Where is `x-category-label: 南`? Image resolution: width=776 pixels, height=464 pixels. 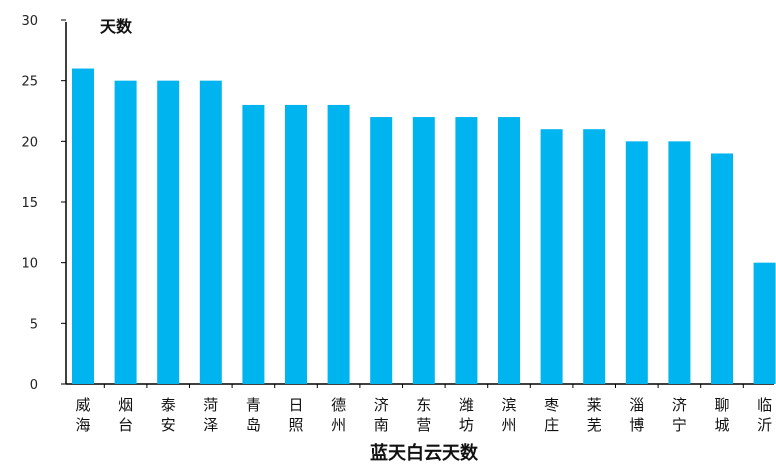
x-category-label: 南 is located at coordinates (381, 425).